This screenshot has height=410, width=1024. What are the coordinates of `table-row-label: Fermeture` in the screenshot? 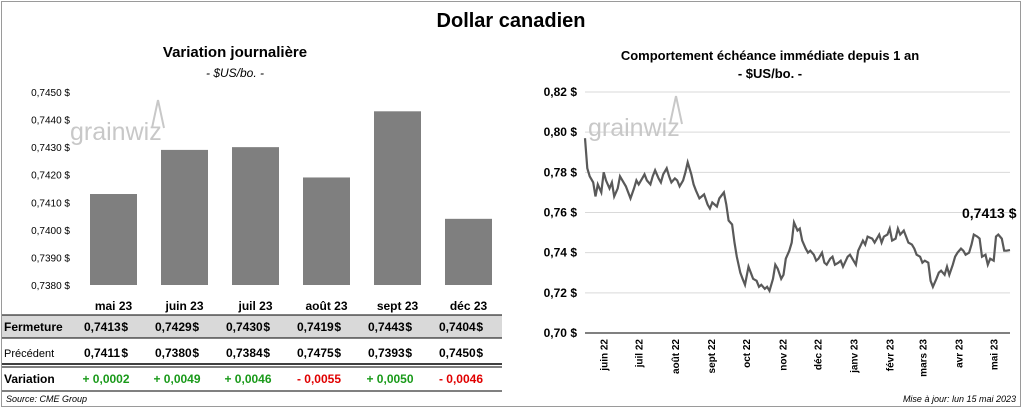 It's located at (33, 327).